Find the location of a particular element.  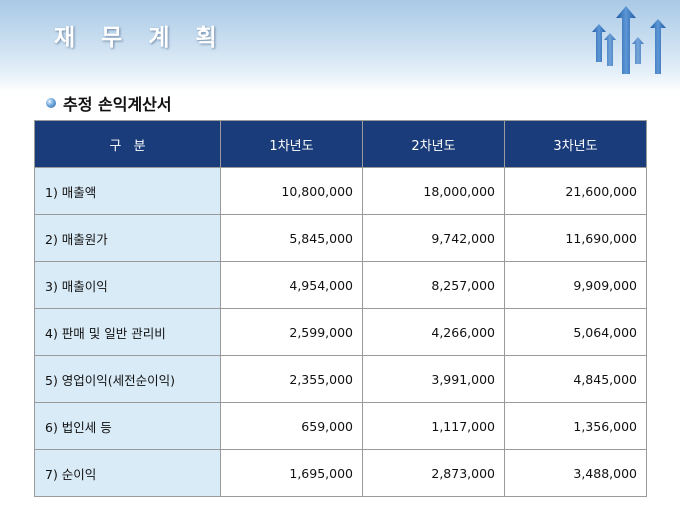

value-year-1: 1,695,000 is located at coordinates (291, 473).